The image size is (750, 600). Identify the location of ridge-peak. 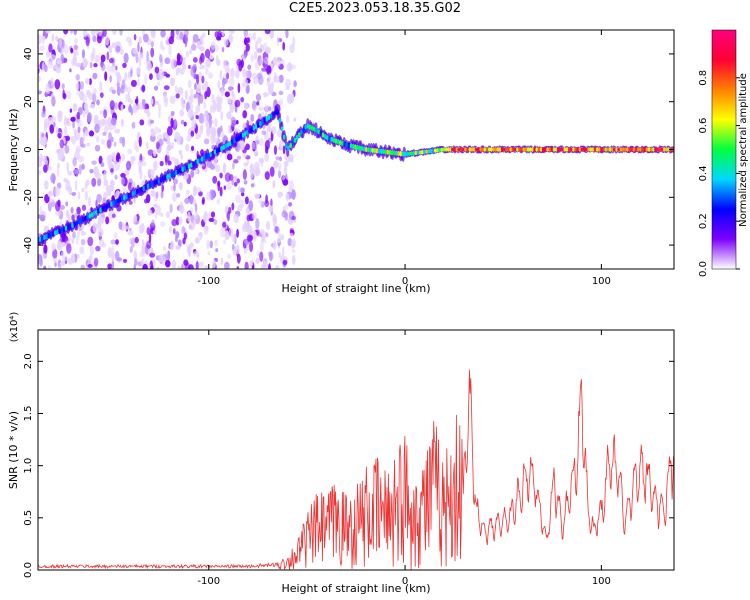
(586, 149).